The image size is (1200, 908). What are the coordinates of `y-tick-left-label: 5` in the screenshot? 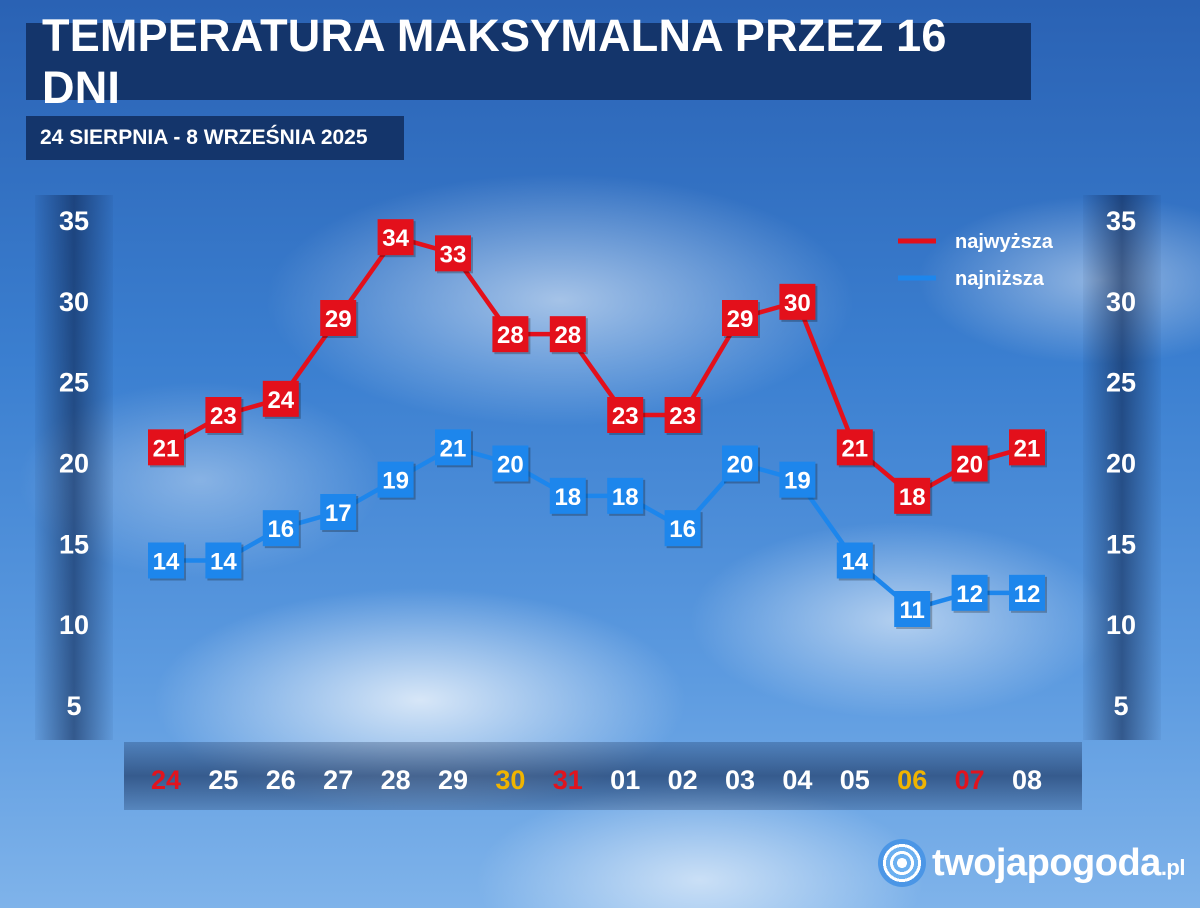 It's located at (73, 706).